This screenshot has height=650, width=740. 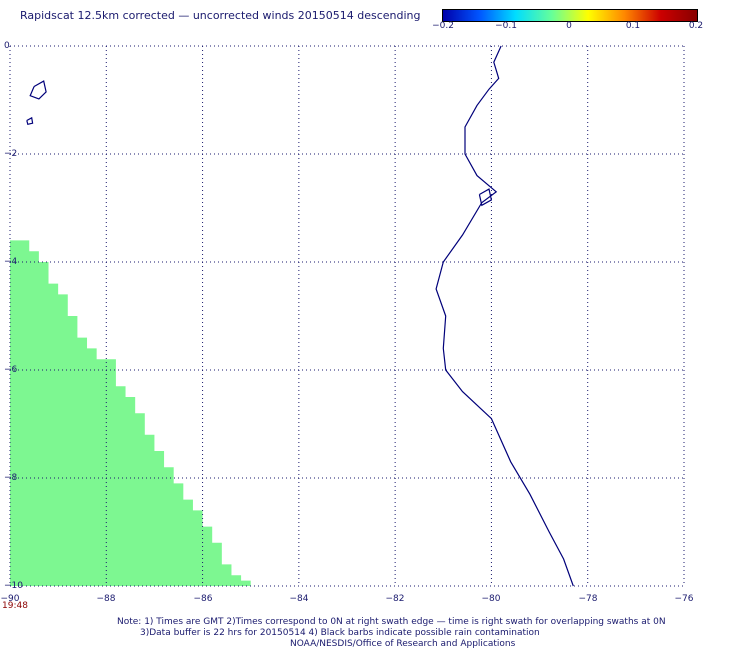 I want to click on lat-label: −2, so click(x=11, y=154).